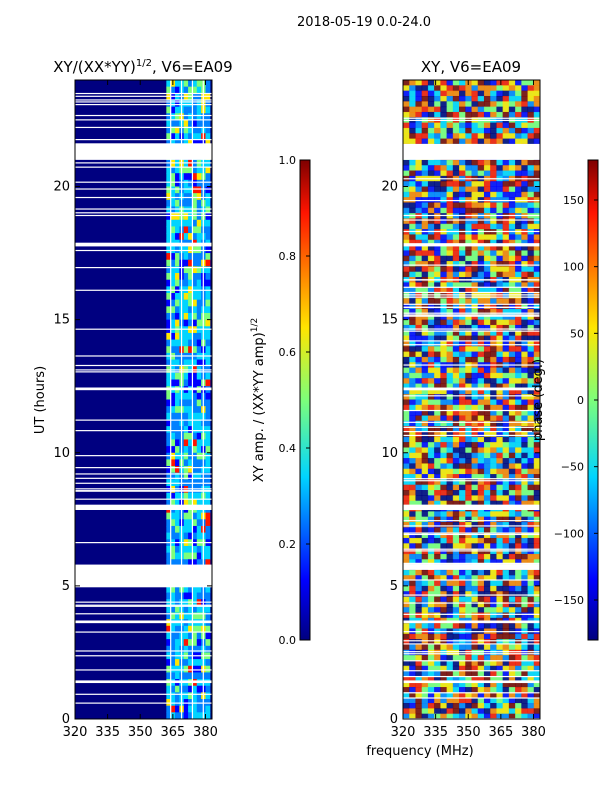  I want to click on phase-blank-row, so click(471, 567).